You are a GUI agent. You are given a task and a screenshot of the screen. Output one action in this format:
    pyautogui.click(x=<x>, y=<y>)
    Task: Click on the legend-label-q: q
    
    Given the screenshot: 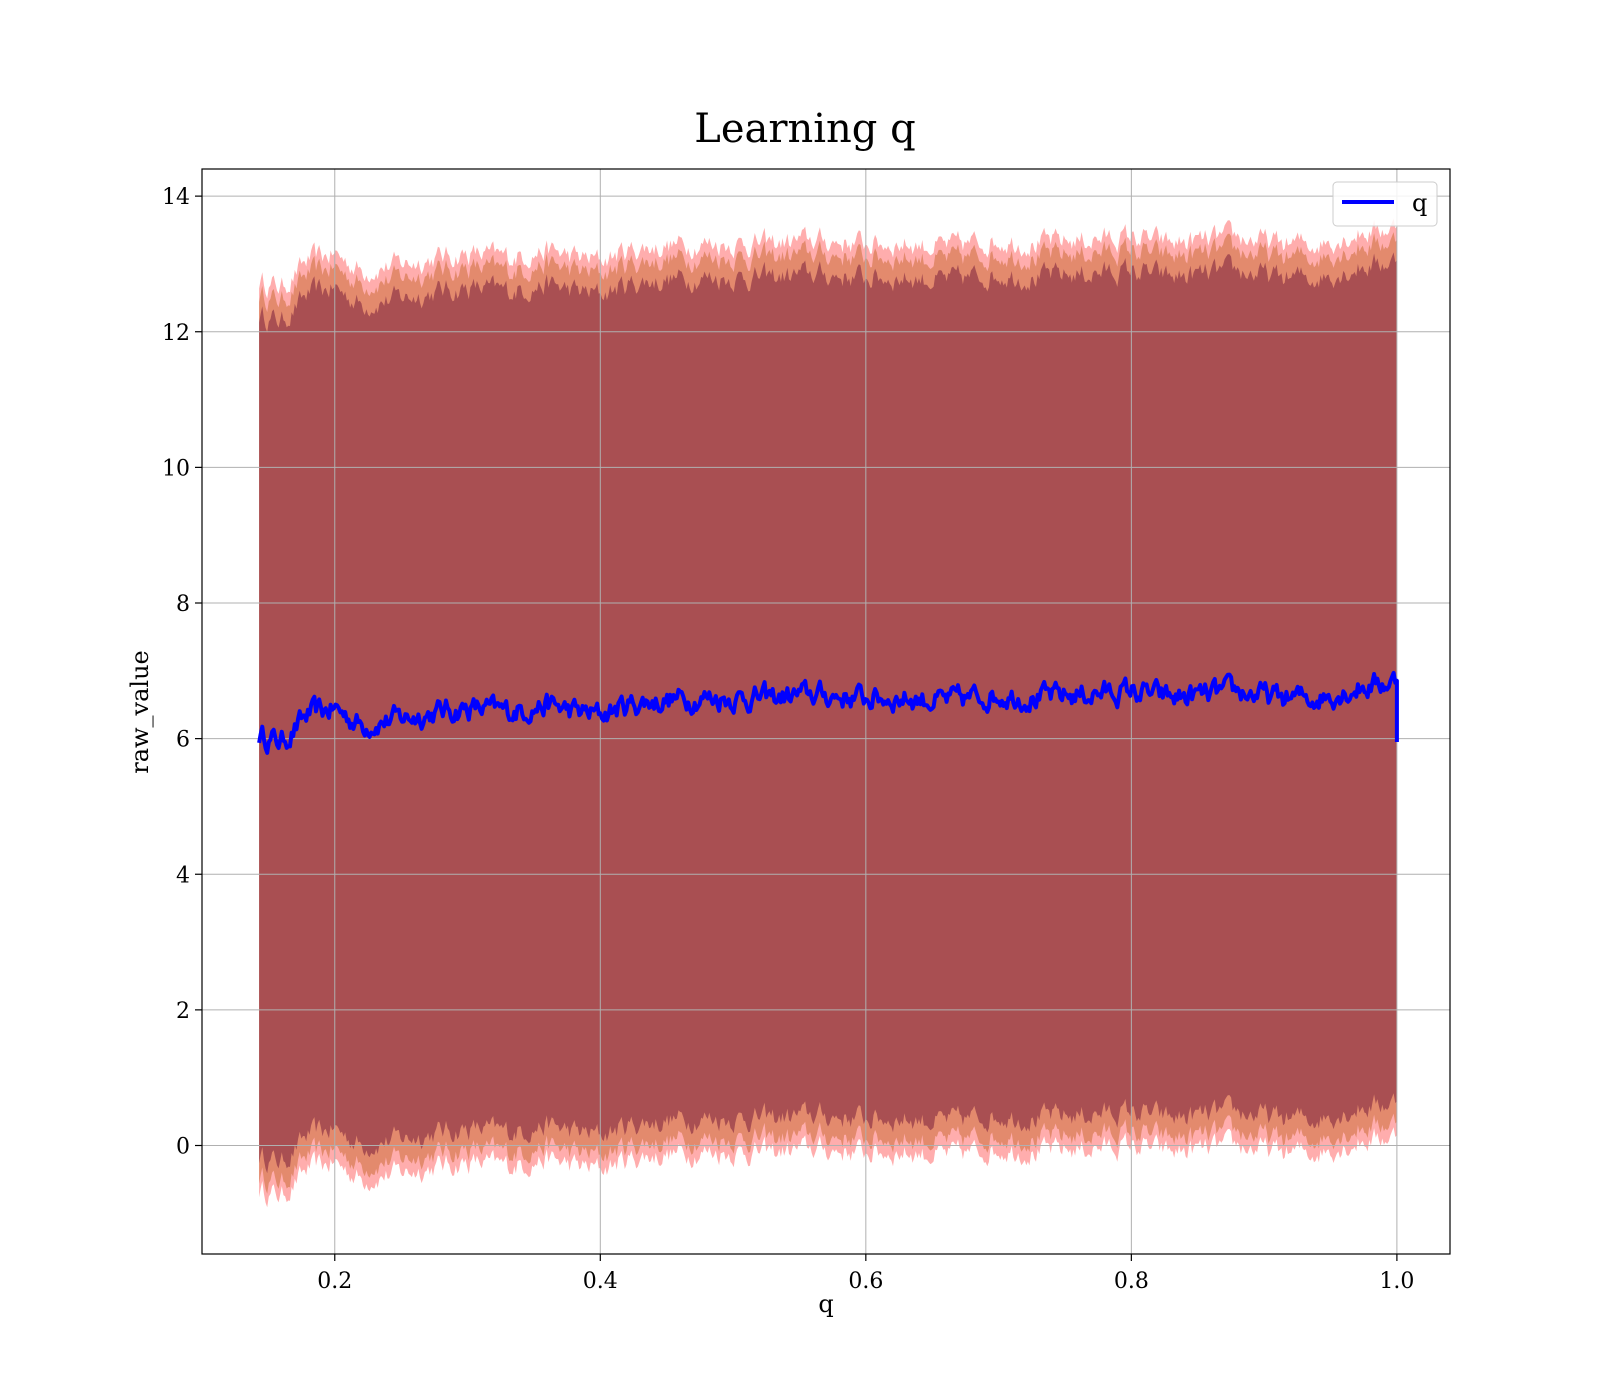 What is the action you would take?
    pyautogui.click(x=1419, y=203)
    